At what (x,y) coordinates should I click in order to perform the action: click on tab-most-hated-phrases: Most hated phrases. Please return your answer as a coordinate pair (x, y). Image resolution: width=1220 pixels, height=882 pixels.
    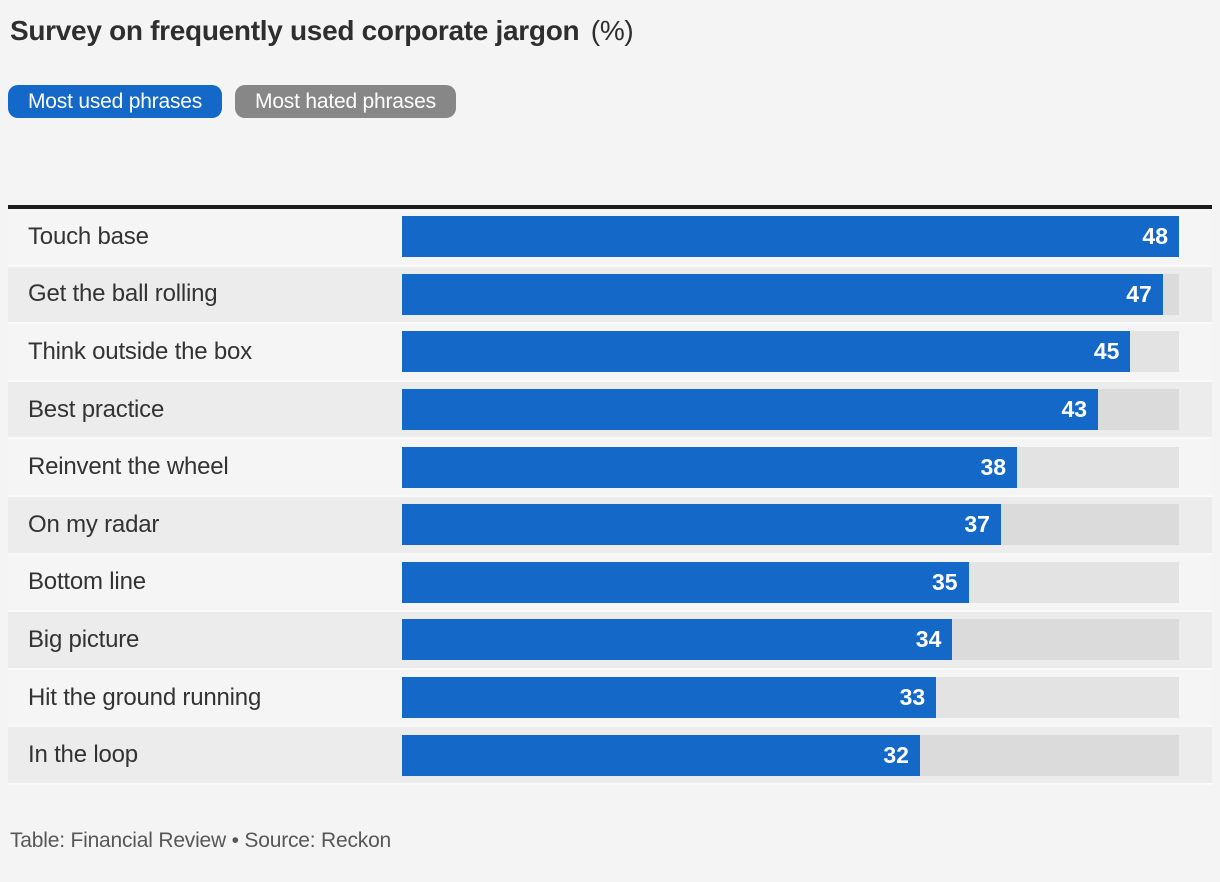
    Looking at the image, I should click on (345, 101).